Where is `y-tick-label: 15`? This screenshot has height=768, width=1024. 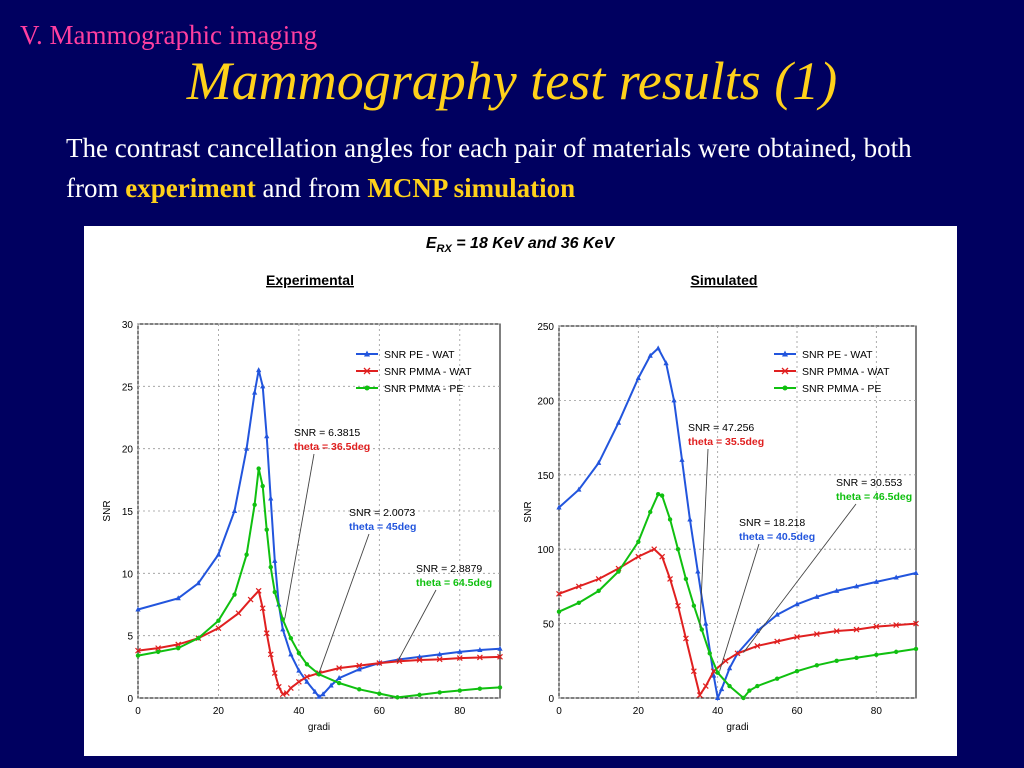
y-tick-label: 15 is located at coordinates (128, 512).